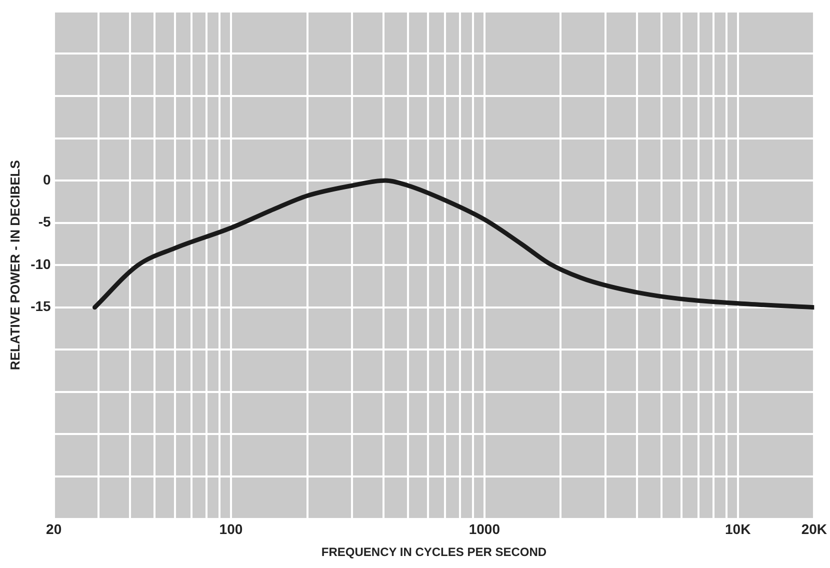 The width and height of the screenshot is (830, 568). I want to click on y-tick-label: -5, so click(45, 222).